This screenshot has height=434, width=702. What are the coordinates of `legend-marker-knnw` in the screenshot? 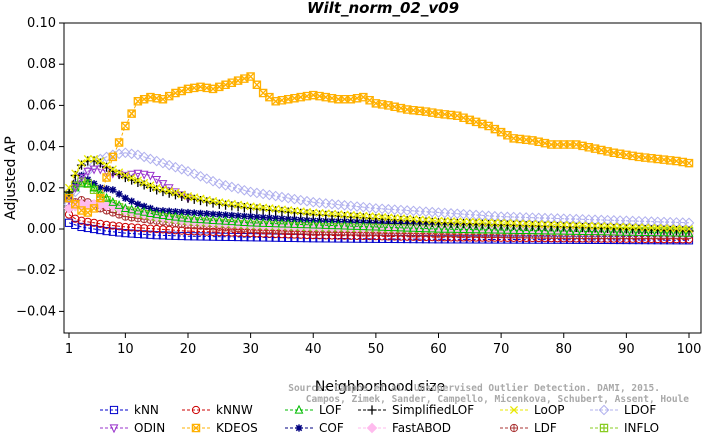 It's located at (196, 410).